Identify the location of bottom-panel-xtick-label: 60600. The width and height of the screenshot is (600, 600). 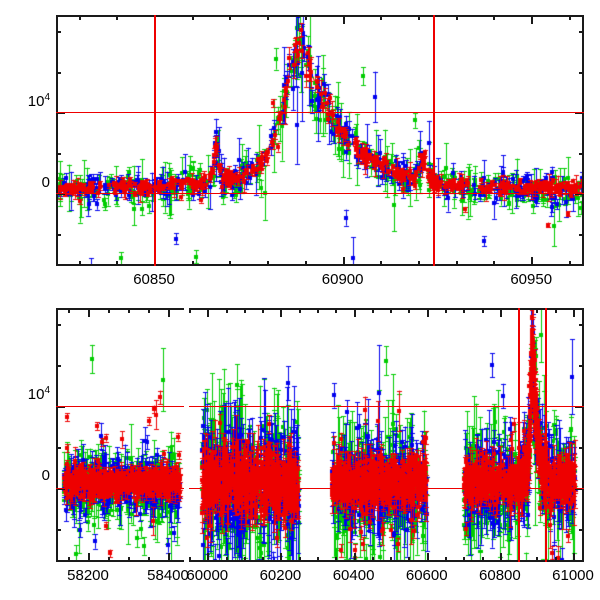
(426, 575).